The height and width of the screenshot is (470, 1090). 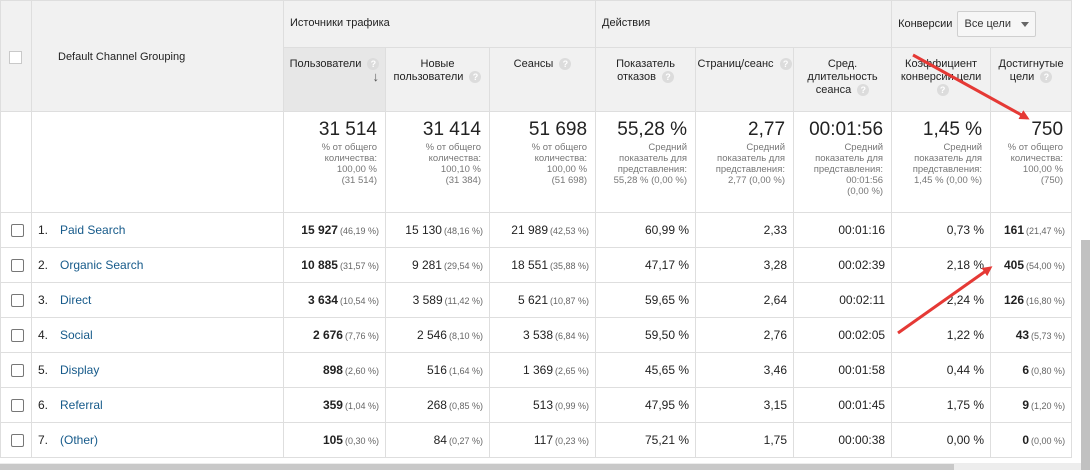 I want to click on total-caption: % от общего количества: 100,10 % (31 384), so click(x=453, y=164).